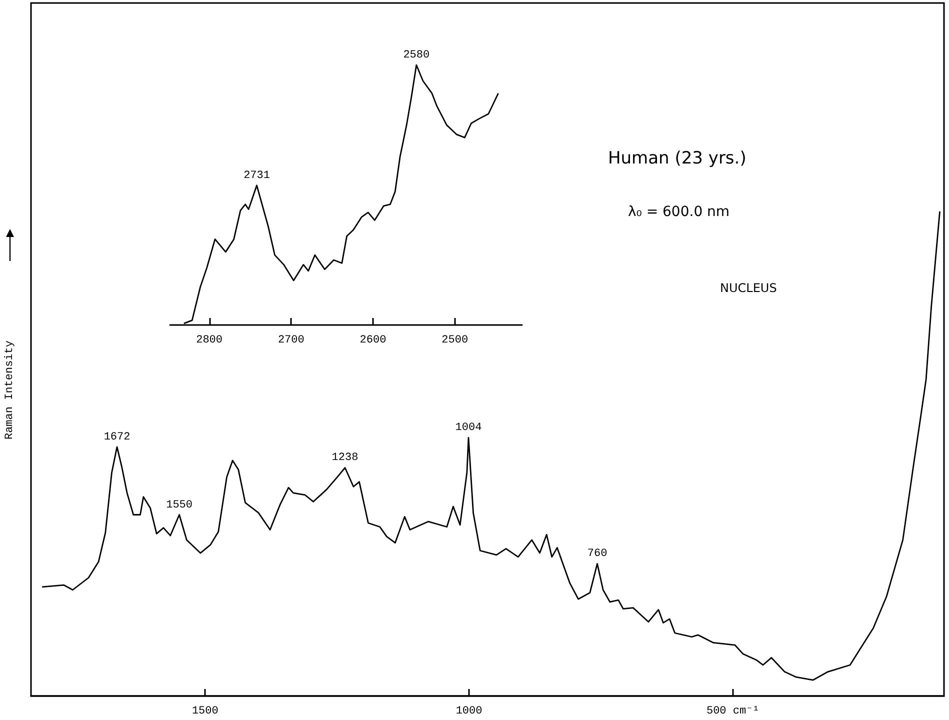  I want to click on text: Human (23 yrs.), so click(677, 158).